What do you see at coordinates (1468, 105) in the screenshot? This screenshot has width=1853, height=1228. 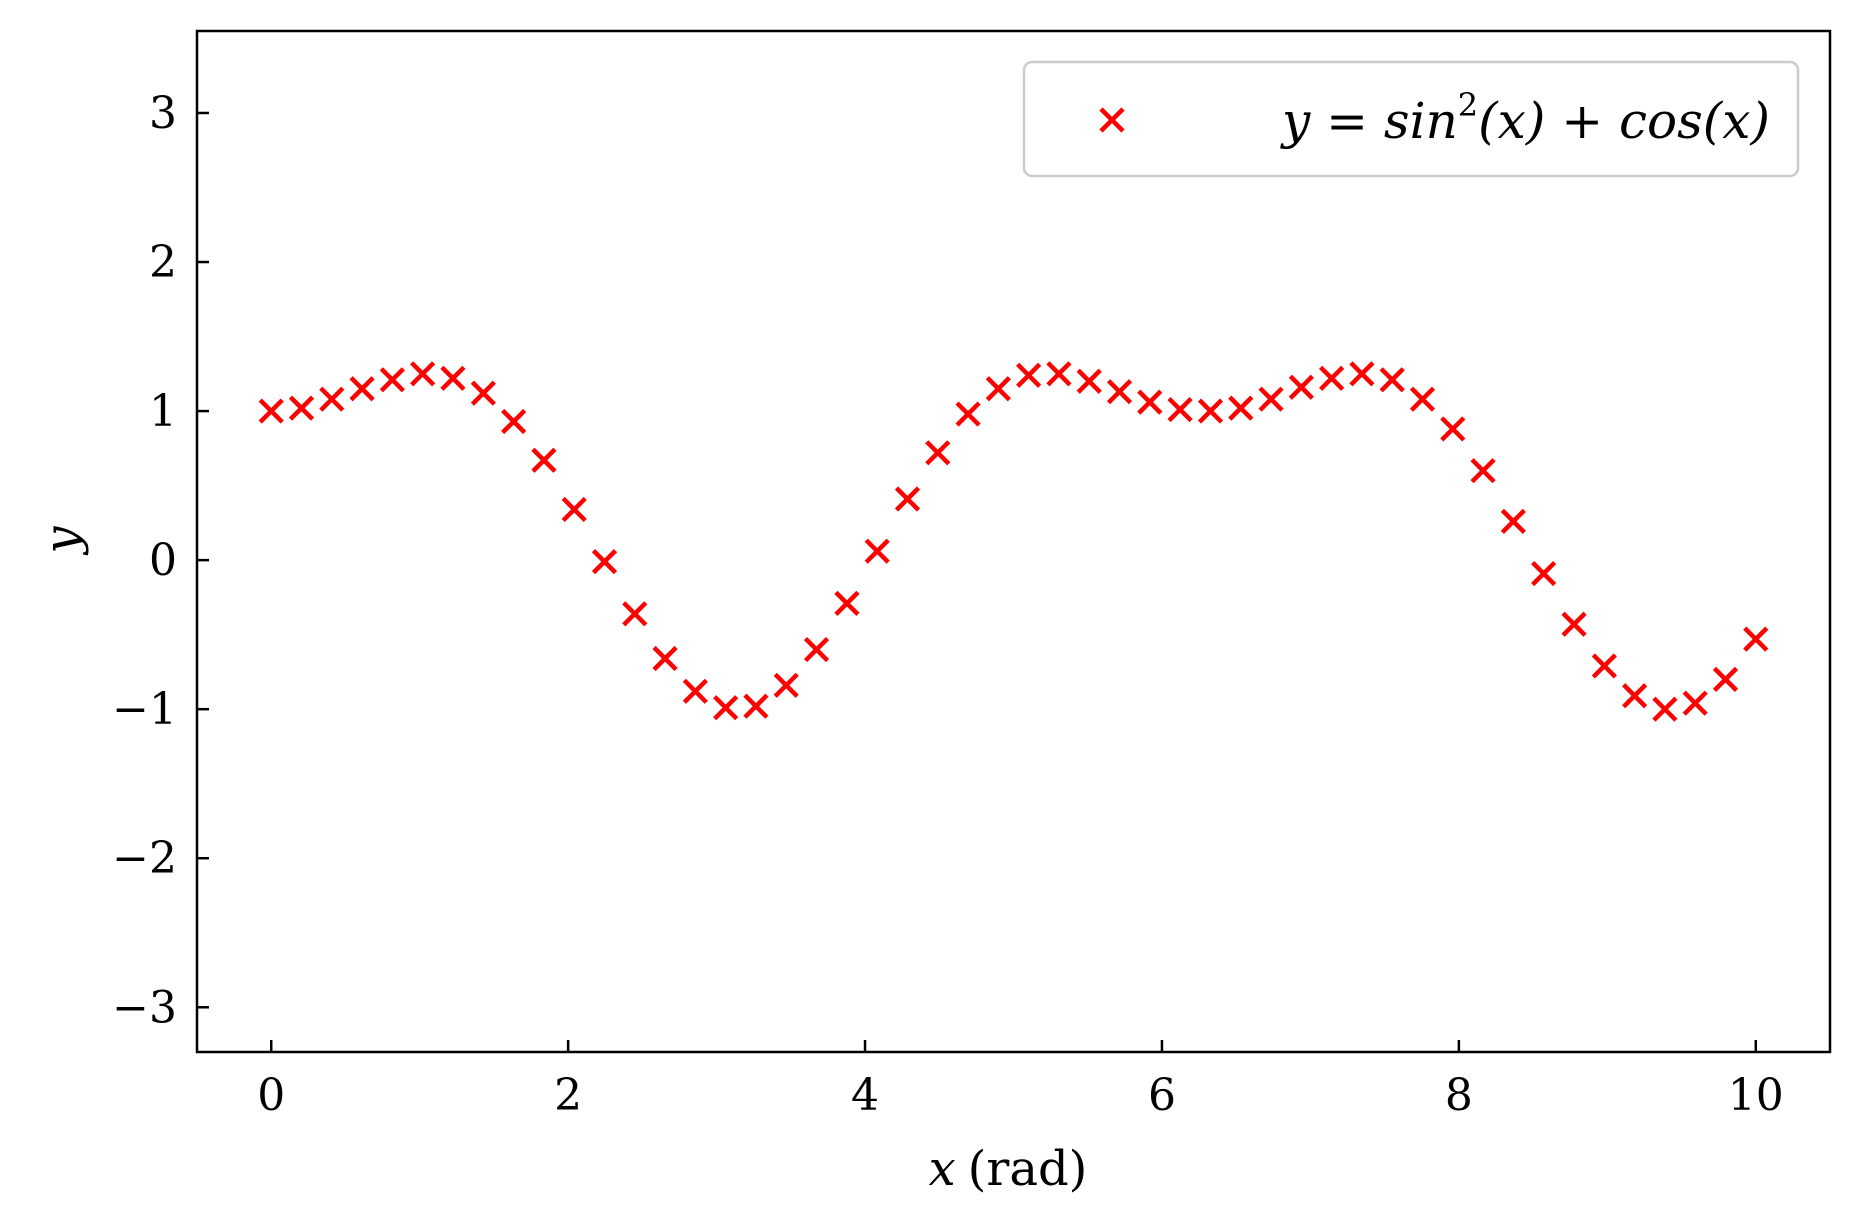 I see `legend-label-sup: 2` at bounding box center [1468, 105].